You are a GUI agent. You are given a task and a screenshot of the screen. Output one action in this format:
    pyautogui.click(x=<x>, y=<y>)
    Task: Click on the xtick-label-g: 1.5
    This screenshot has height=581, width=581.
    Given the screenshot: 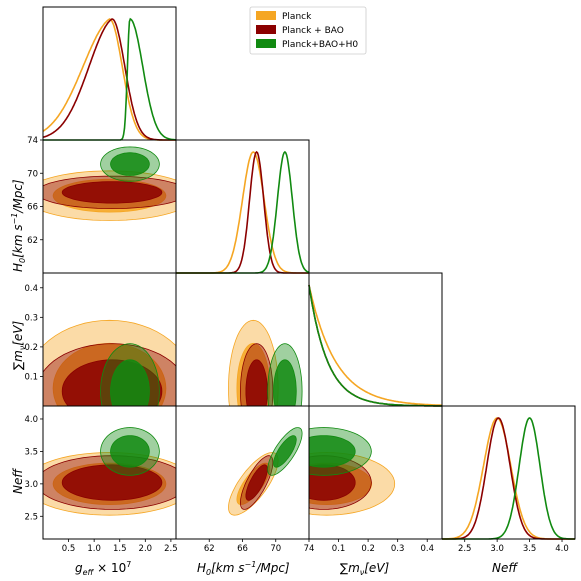 What is the action you would take?
    pyautogui.click(x=120, y=549)
    